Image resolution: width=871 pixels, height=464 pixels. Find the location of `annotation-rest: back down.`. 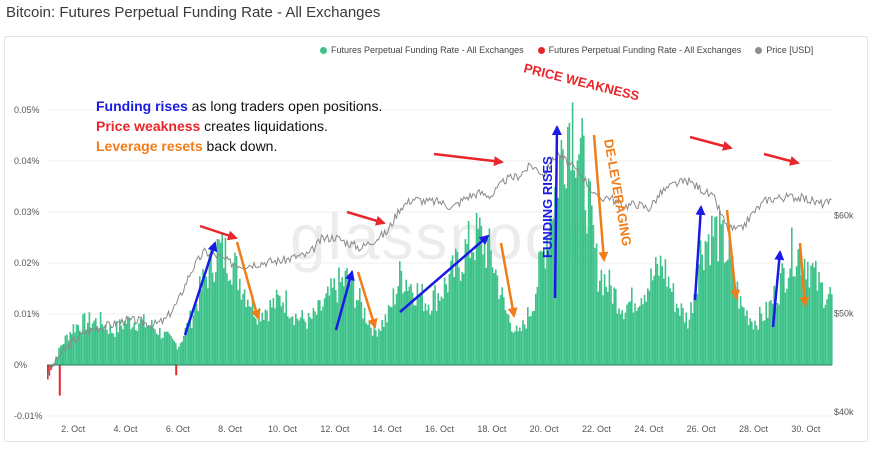

annotation-rest: back down. is located at coordinates (240, 146).